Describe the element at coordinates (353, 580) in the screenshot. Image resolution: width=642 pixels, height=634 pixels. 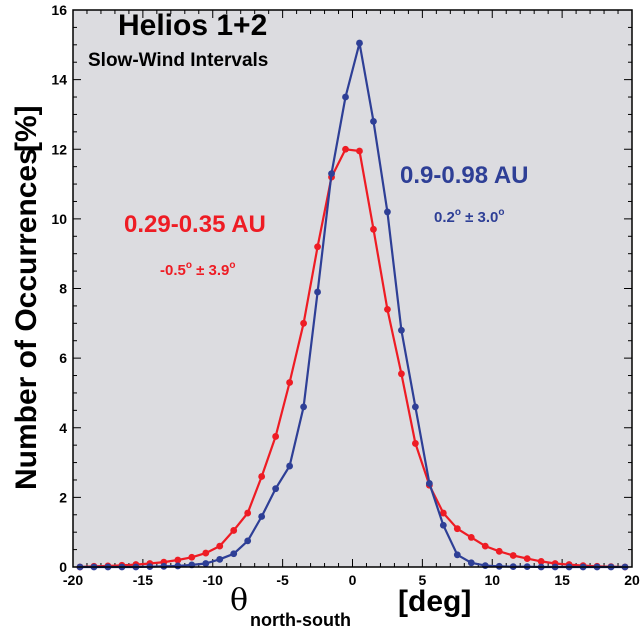
I see `x-tick-label: 0` at that location.